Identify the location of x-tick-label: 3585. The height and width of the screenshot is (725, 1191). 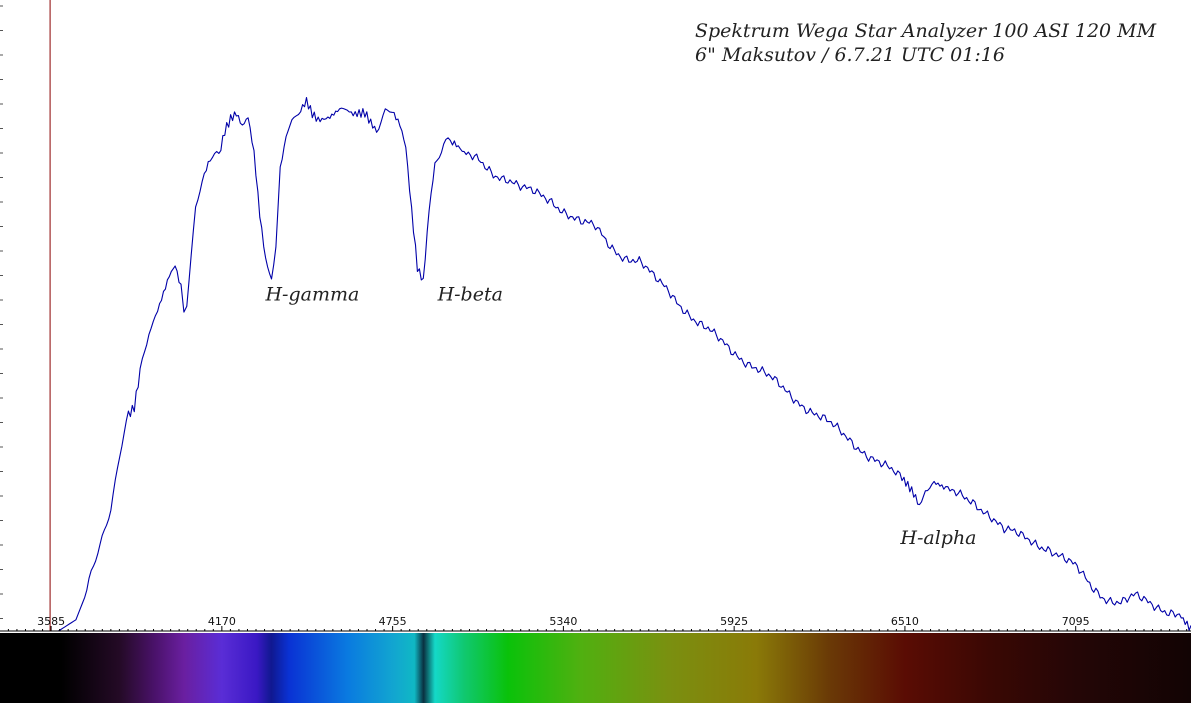
(51, 621).